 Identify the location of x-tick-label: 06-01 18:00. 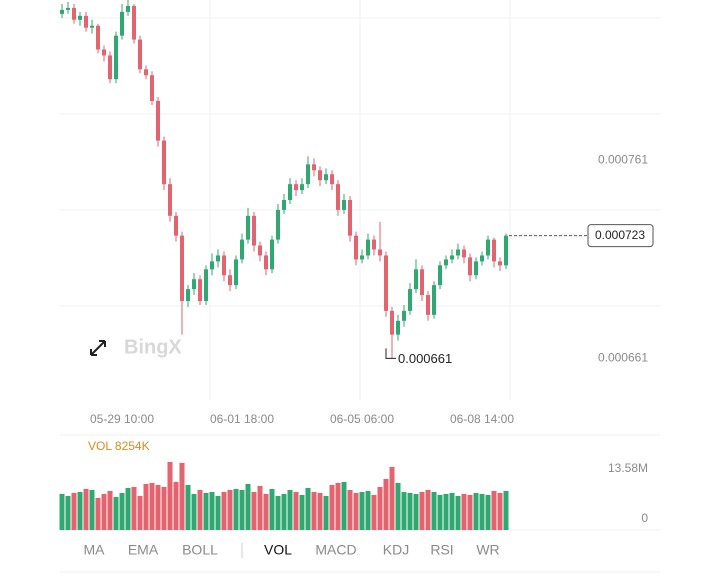
(242, 419).